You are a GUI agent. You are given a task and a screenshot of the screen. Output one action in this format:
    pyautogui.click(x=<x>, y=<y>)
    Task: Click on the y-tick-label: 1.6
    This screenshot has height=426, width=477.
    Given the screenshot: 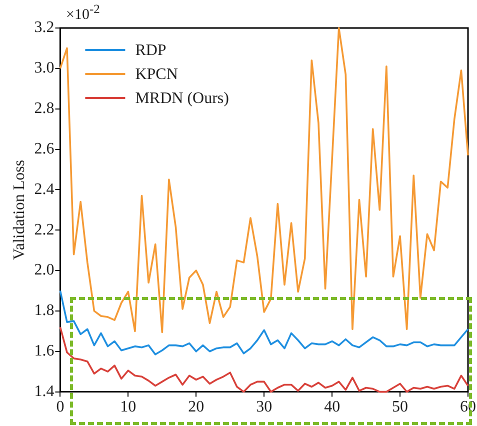 What is the action you would take?
    pyautogui.click(x=44, y=351)
    